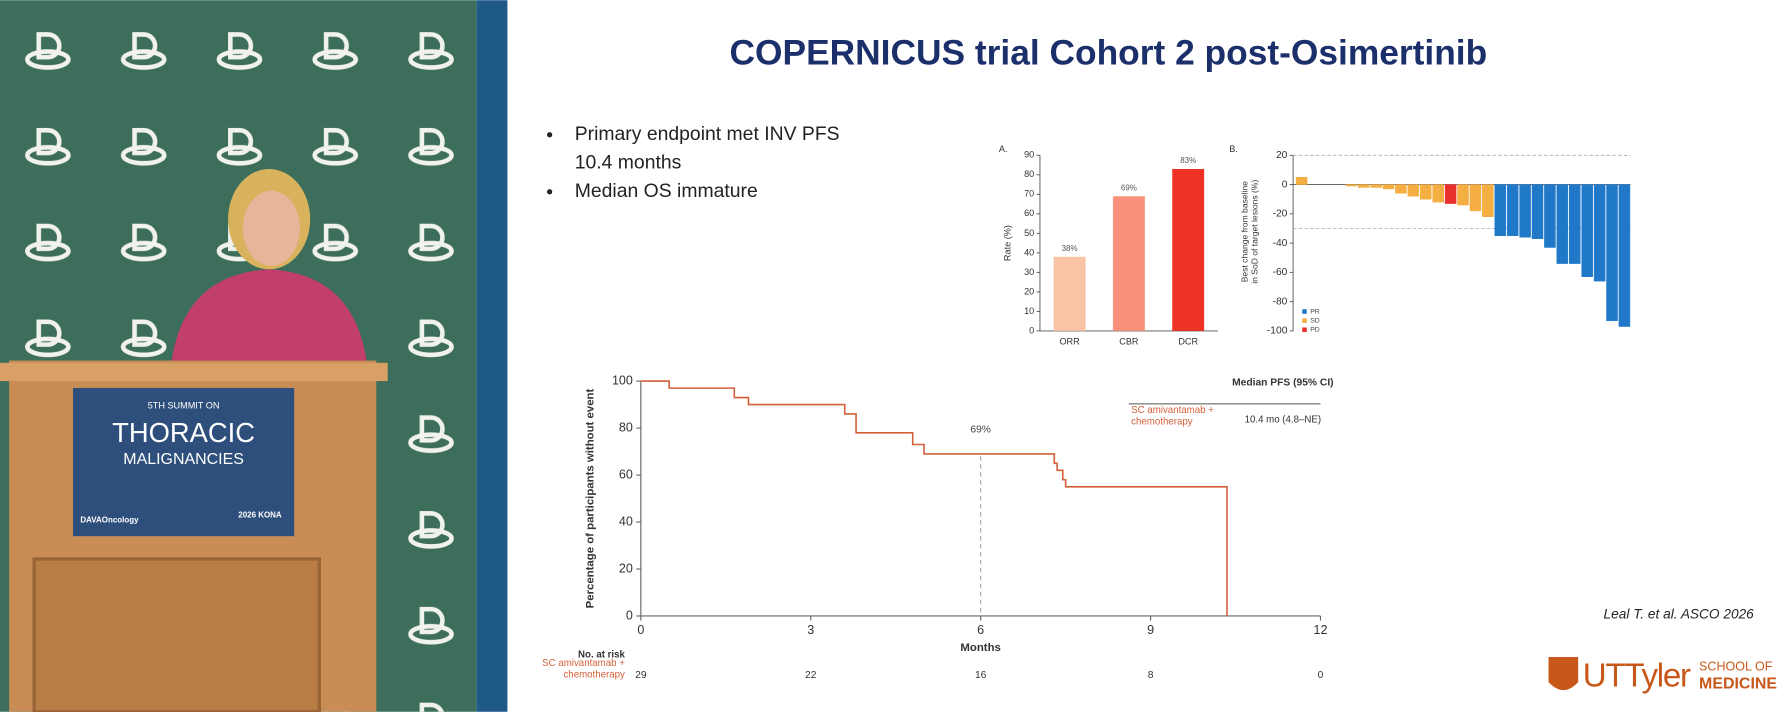 The image size is (1788, 712). Describe the element at coordinates (1315, 330) in the screenshot. I see `legend-label: PD` at that location.